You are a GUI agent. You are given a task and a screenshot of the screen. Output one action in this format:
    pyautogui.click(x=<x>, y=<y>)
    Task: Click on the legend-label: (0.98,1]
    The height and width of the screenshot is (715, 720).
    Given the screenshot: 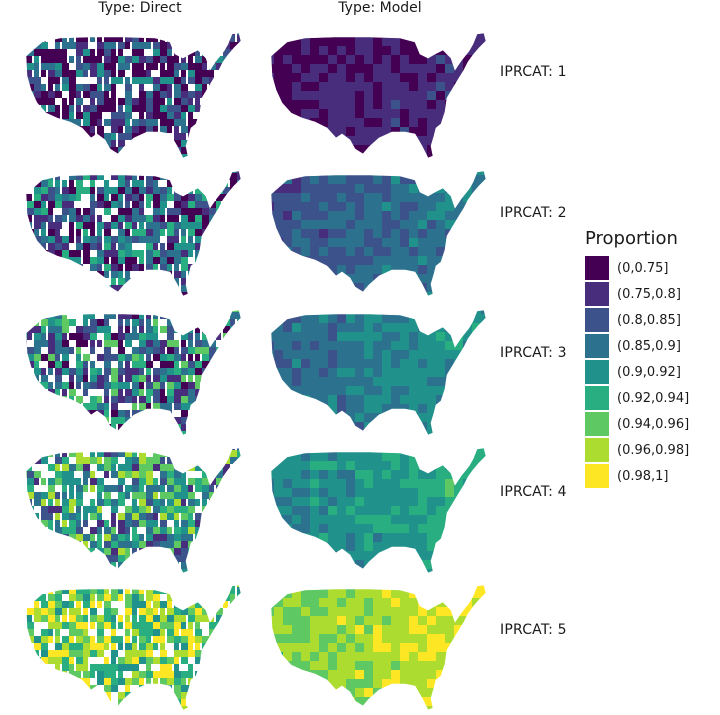 What is the action you would take?
    pyautogui.click(x=643, y=476)
    